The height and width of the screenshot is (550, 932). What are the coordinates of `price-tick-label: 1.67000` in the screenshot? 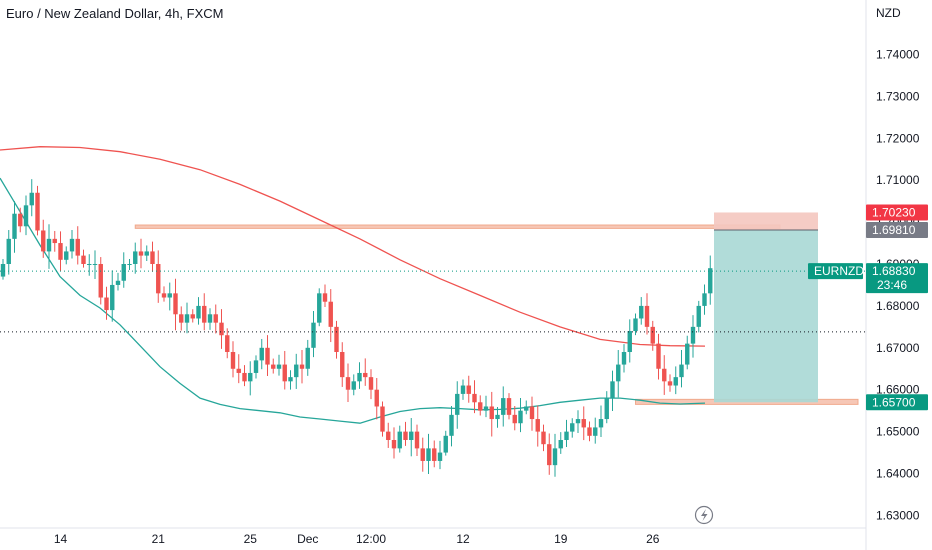 It's located at (898, 348).